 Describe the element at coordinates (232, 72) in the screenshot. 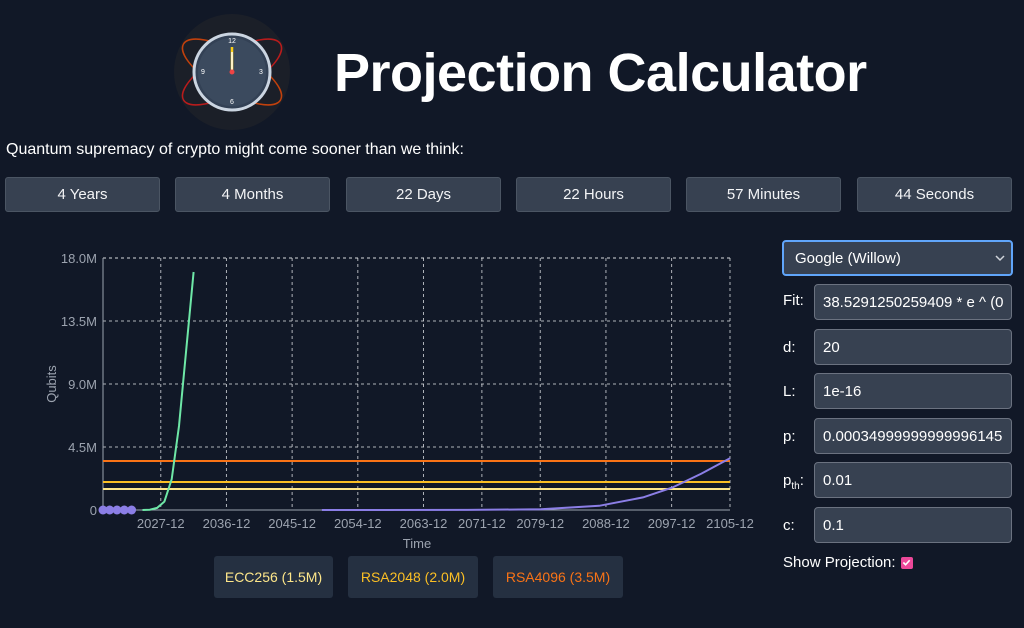

I see `clock-icon: 12 3 6 9` at that location.